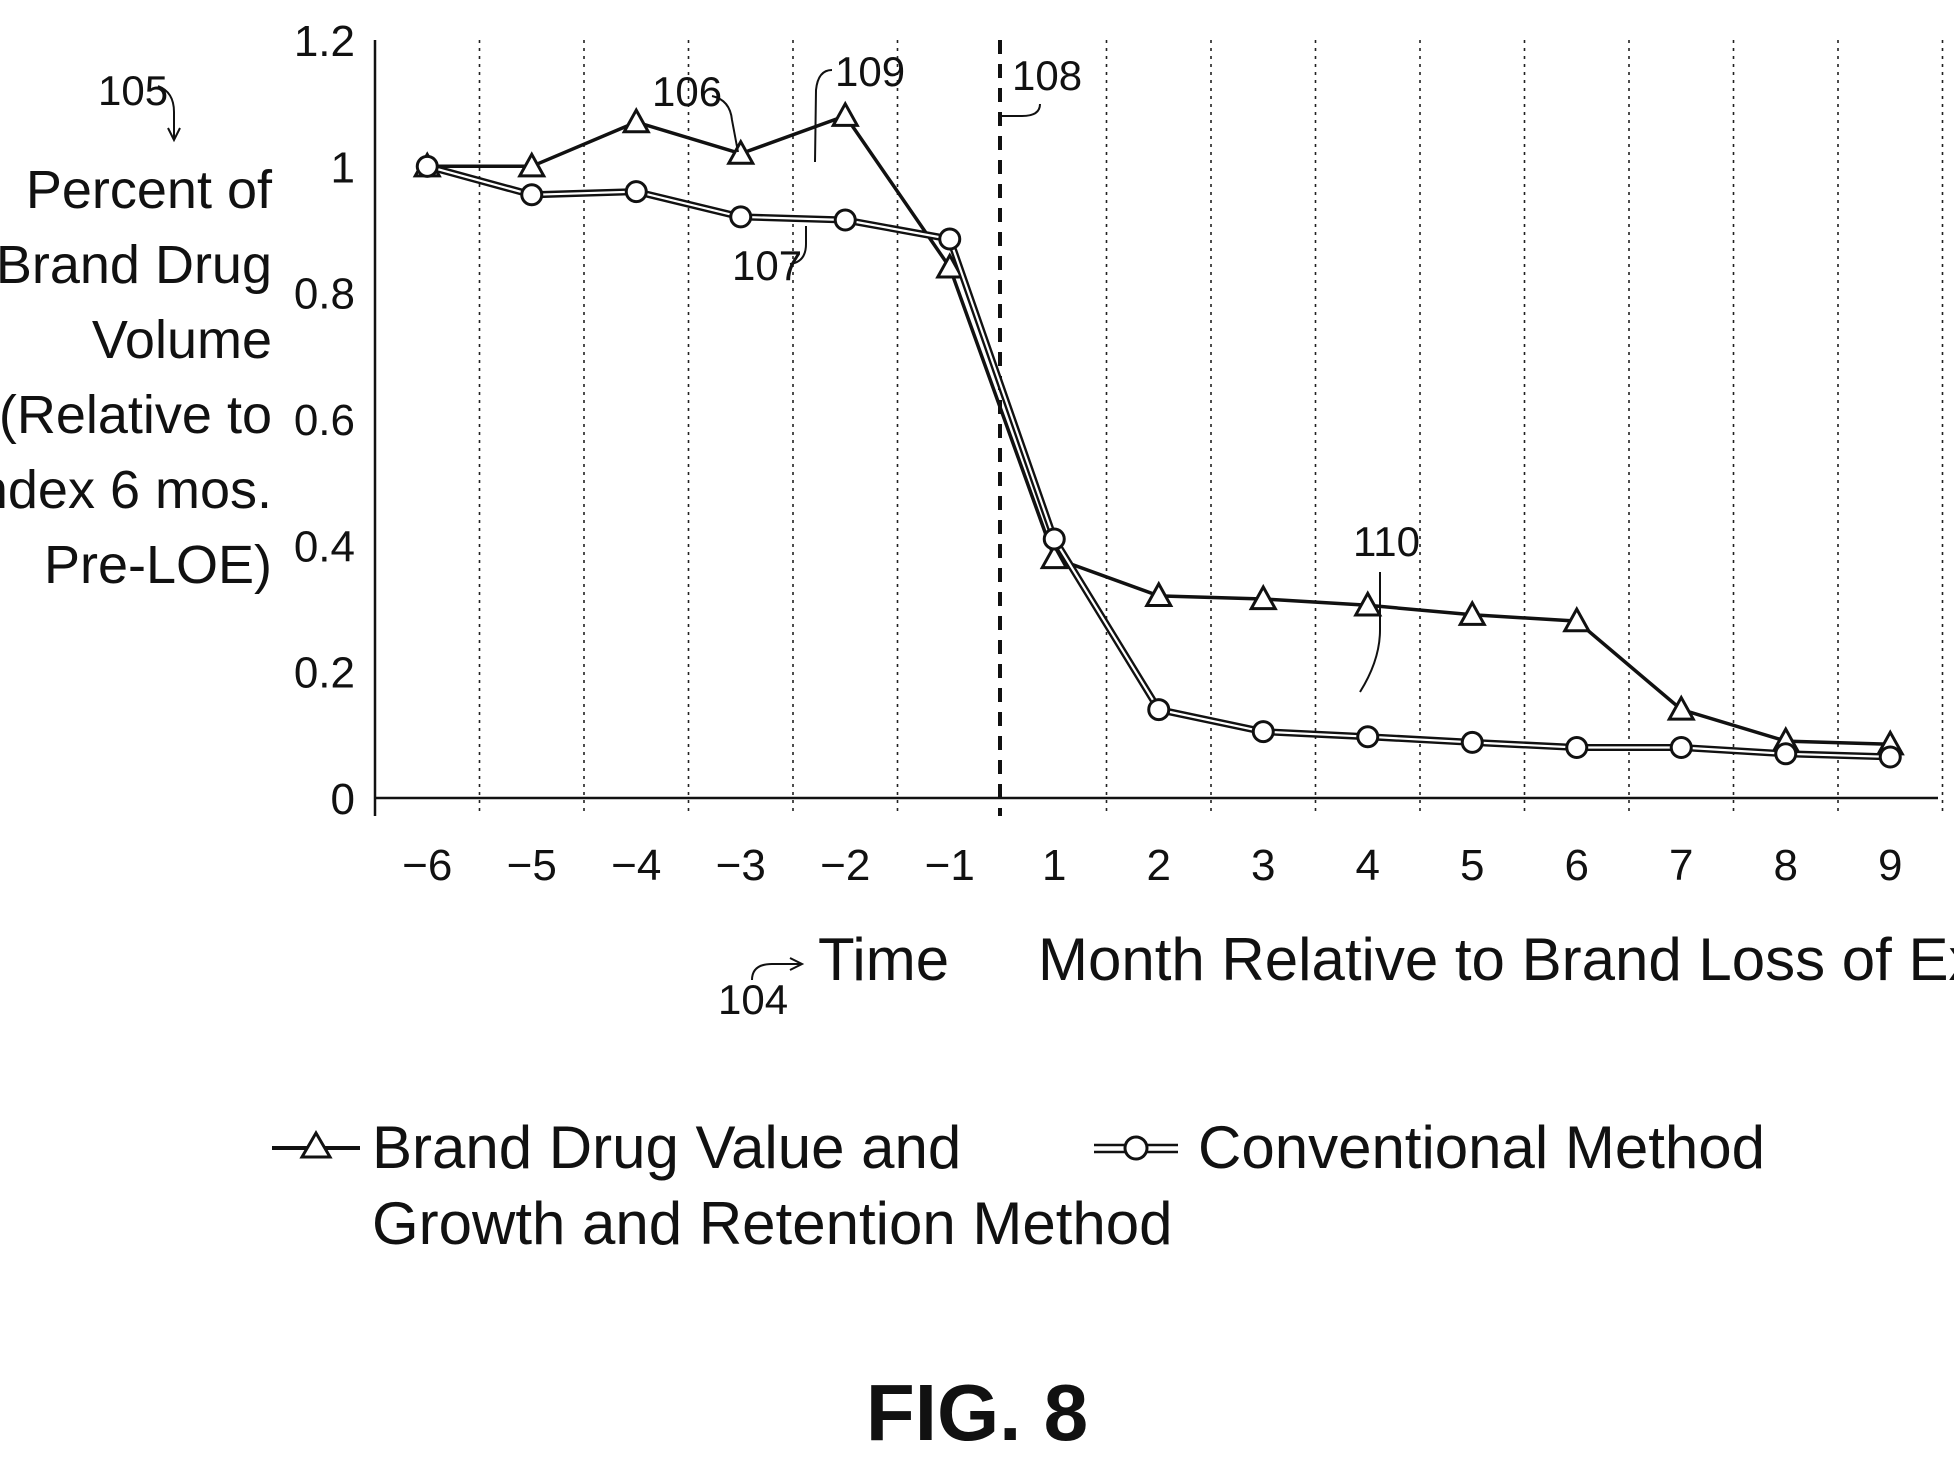  What do you see at coordinates (1263, 865) in the screenshot?
I see `x-tick-label: 3` at bounding box center [1263, 865].